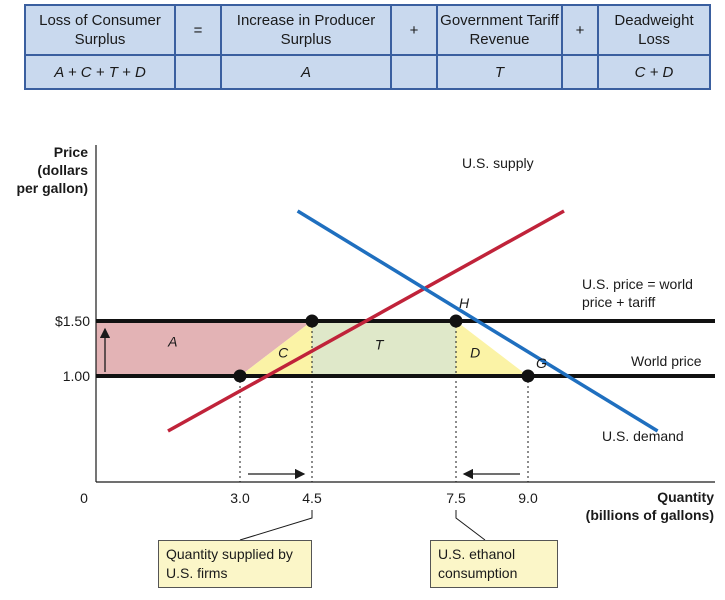  What do you see at coordinates (198, 30) in the screenshot?
I see `header-equals: =` at bounding box center [198, 30].